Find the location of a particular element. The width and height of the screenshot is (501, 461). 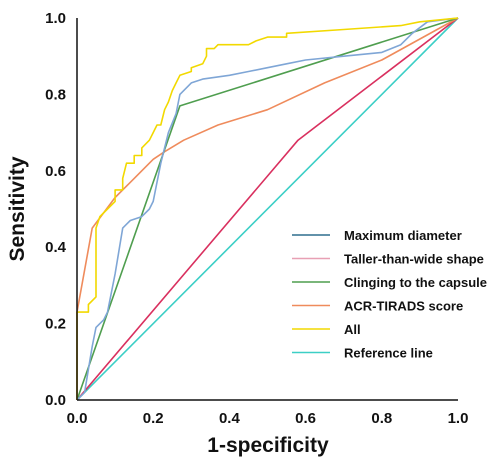

legend-item: Taller-than-wide shape is located at coordinates (388, 259).